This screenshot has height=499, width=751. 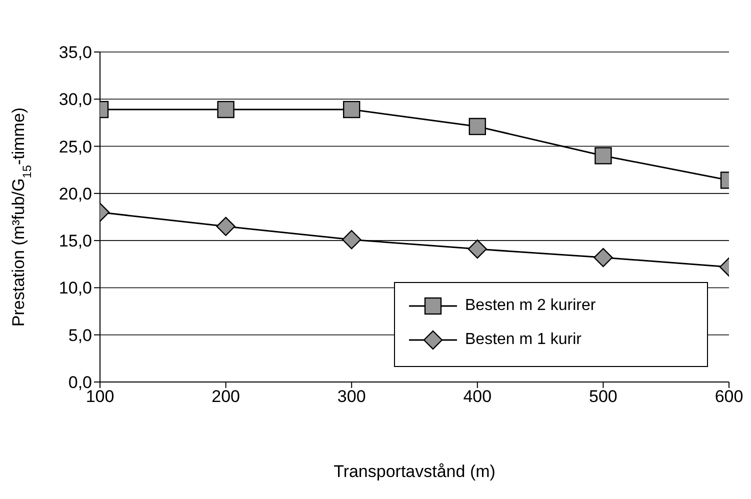 I want to click on y-tick-label: 25,0, so click(x=75, y=146).